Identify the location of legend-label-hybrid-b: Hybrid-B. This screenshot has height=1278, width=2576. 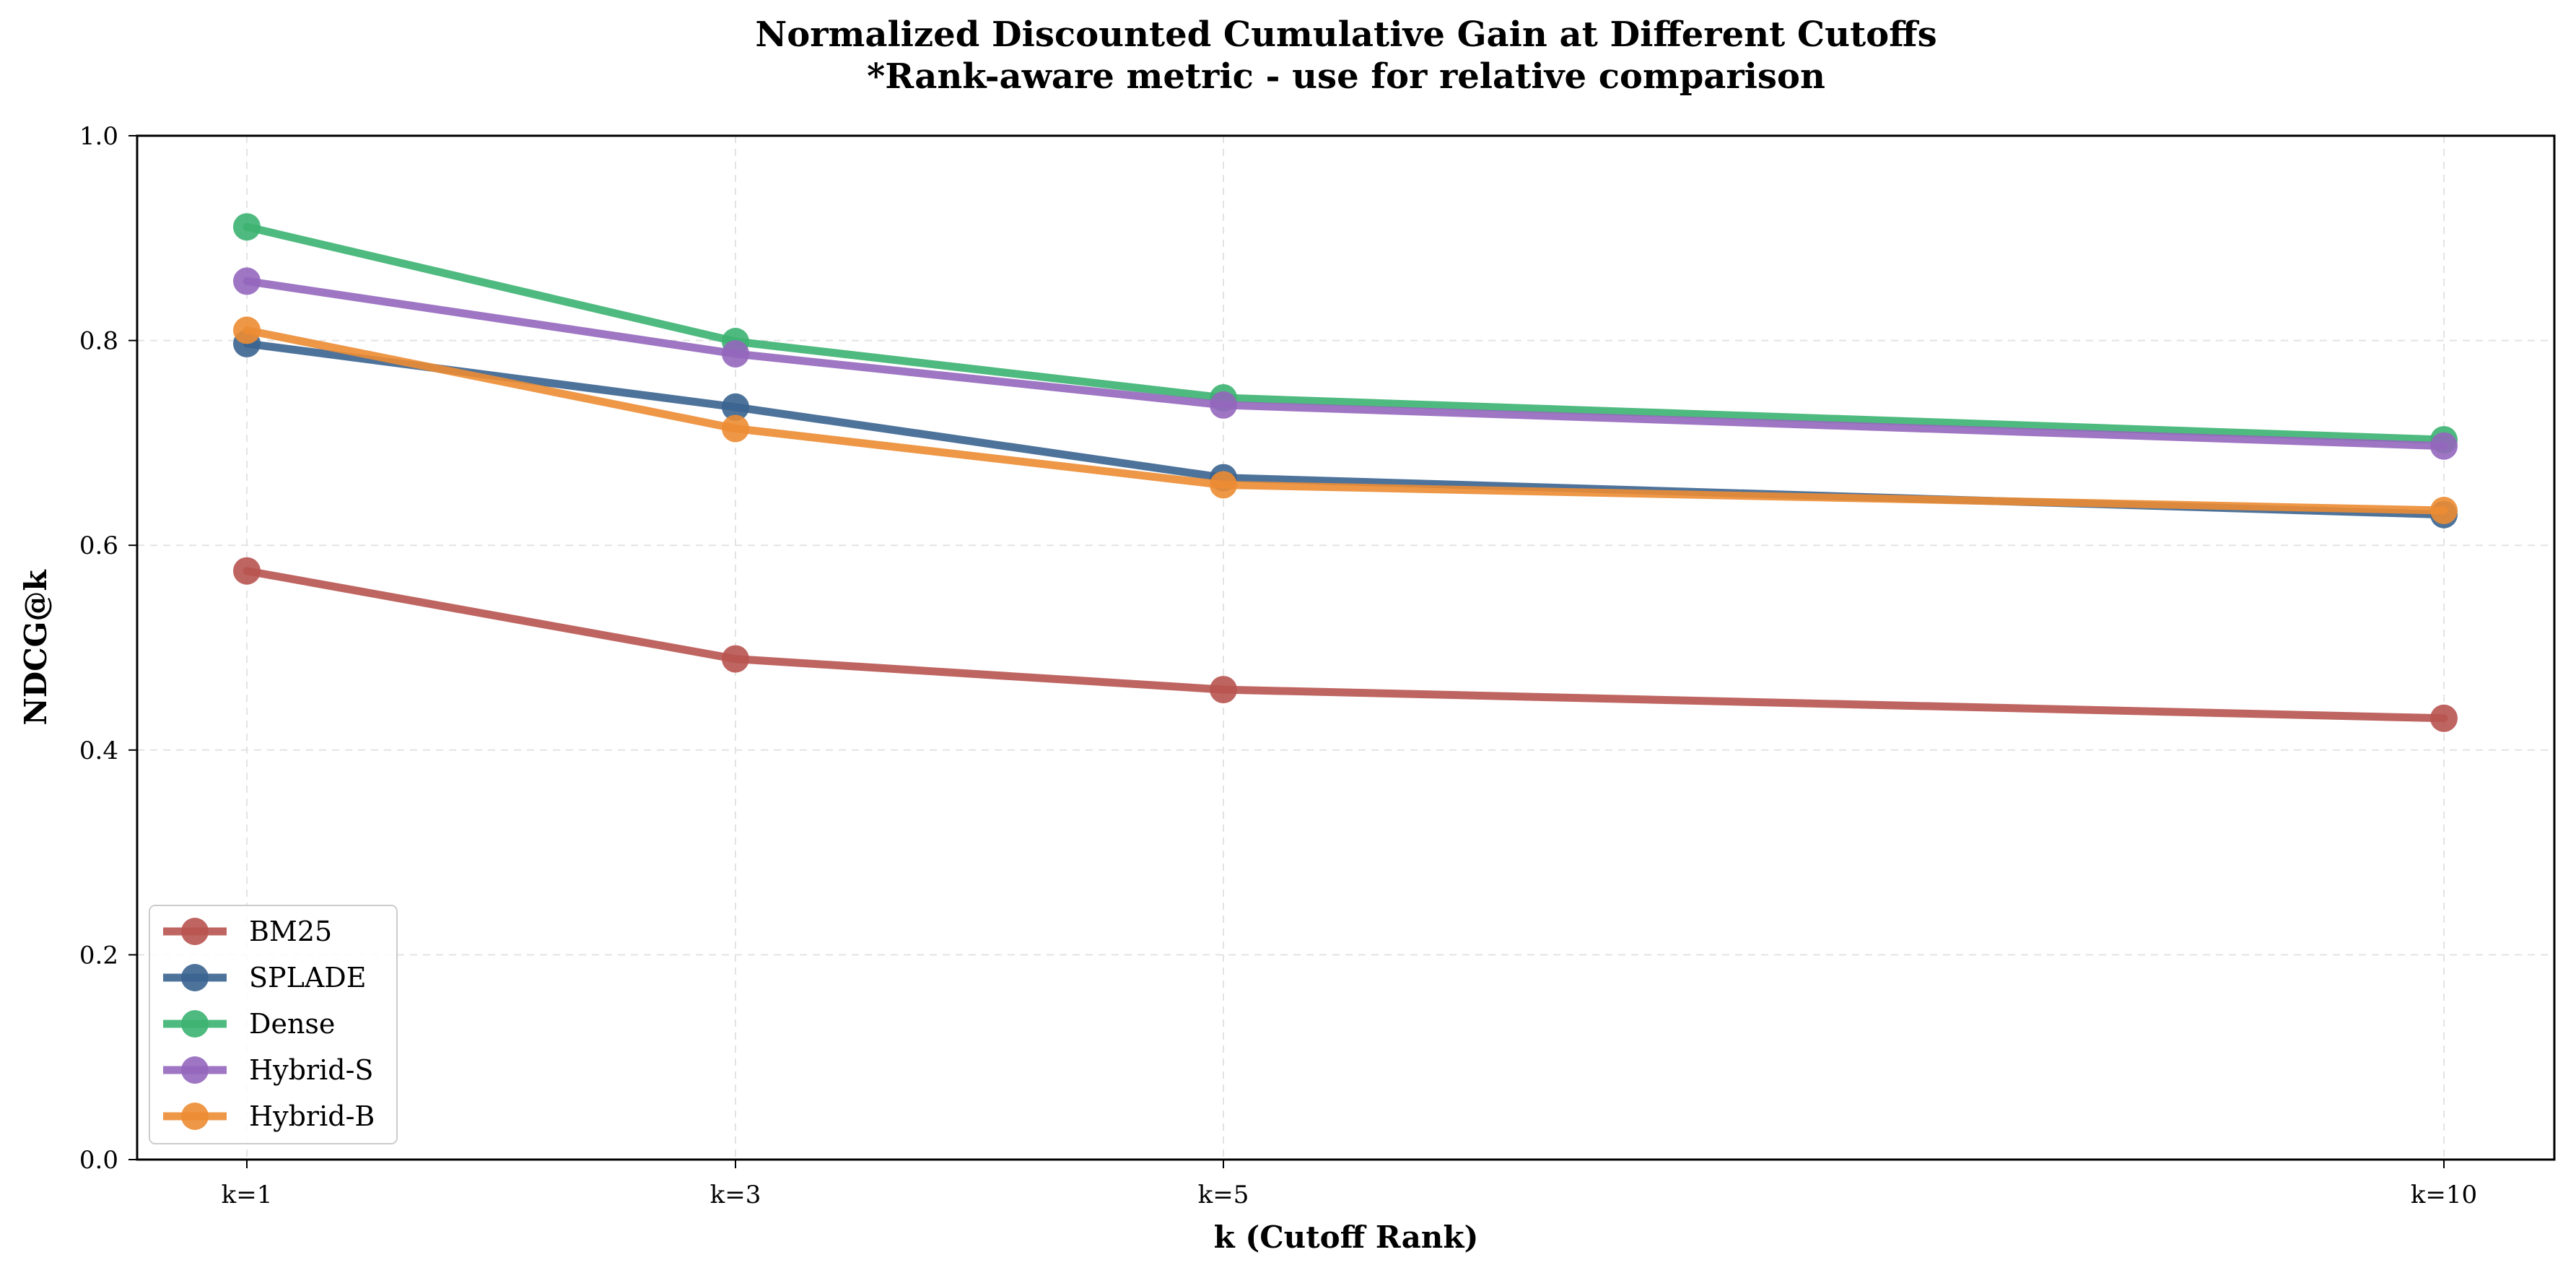
(312, 1116).